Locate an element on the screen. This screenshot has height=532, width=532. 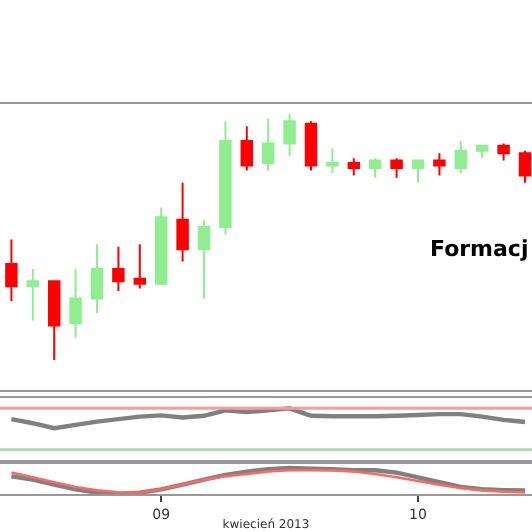
annotation: Formacj is located at coordinates (479, 249).